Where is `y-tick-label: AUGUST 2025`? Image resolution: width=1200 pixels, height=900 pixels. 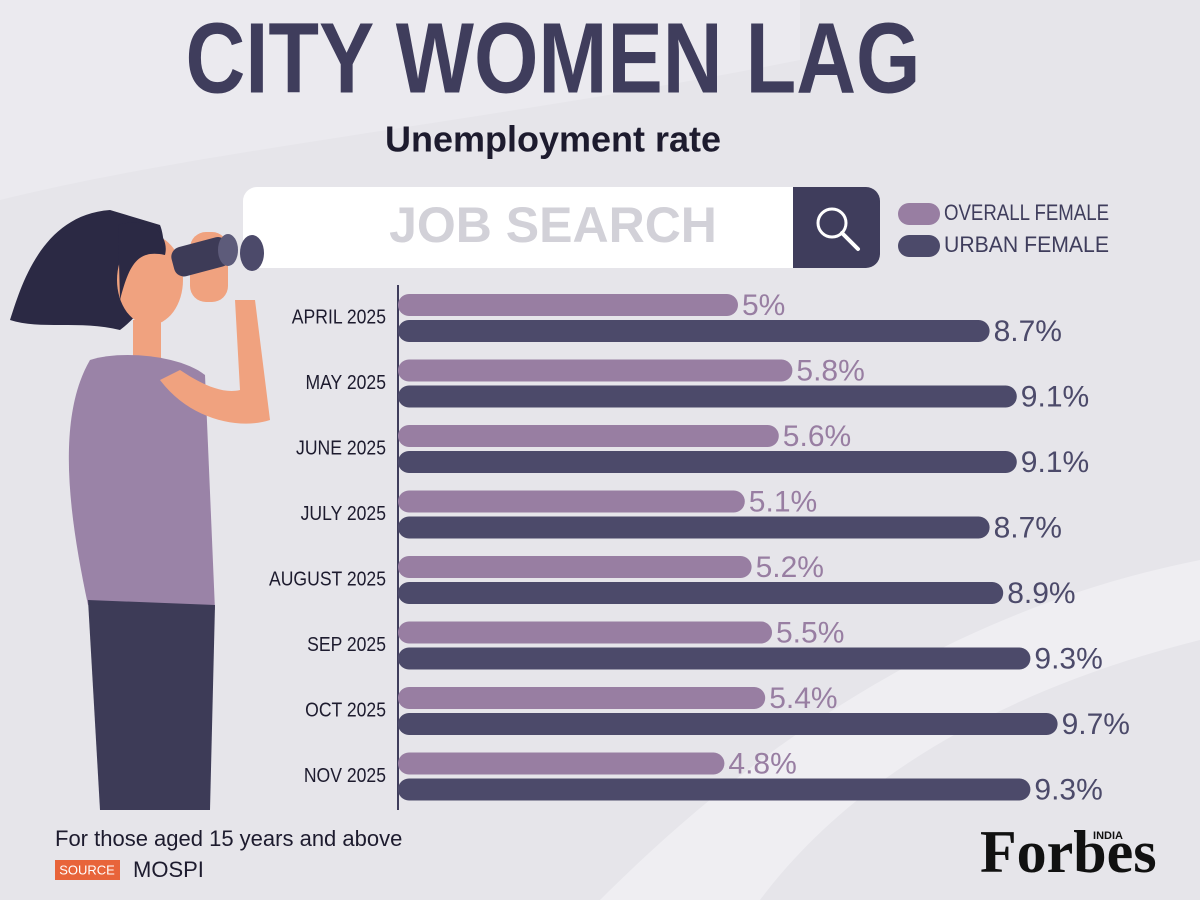
y-tick-label: AUGUST 2025 is located at coordinates (327, 578).